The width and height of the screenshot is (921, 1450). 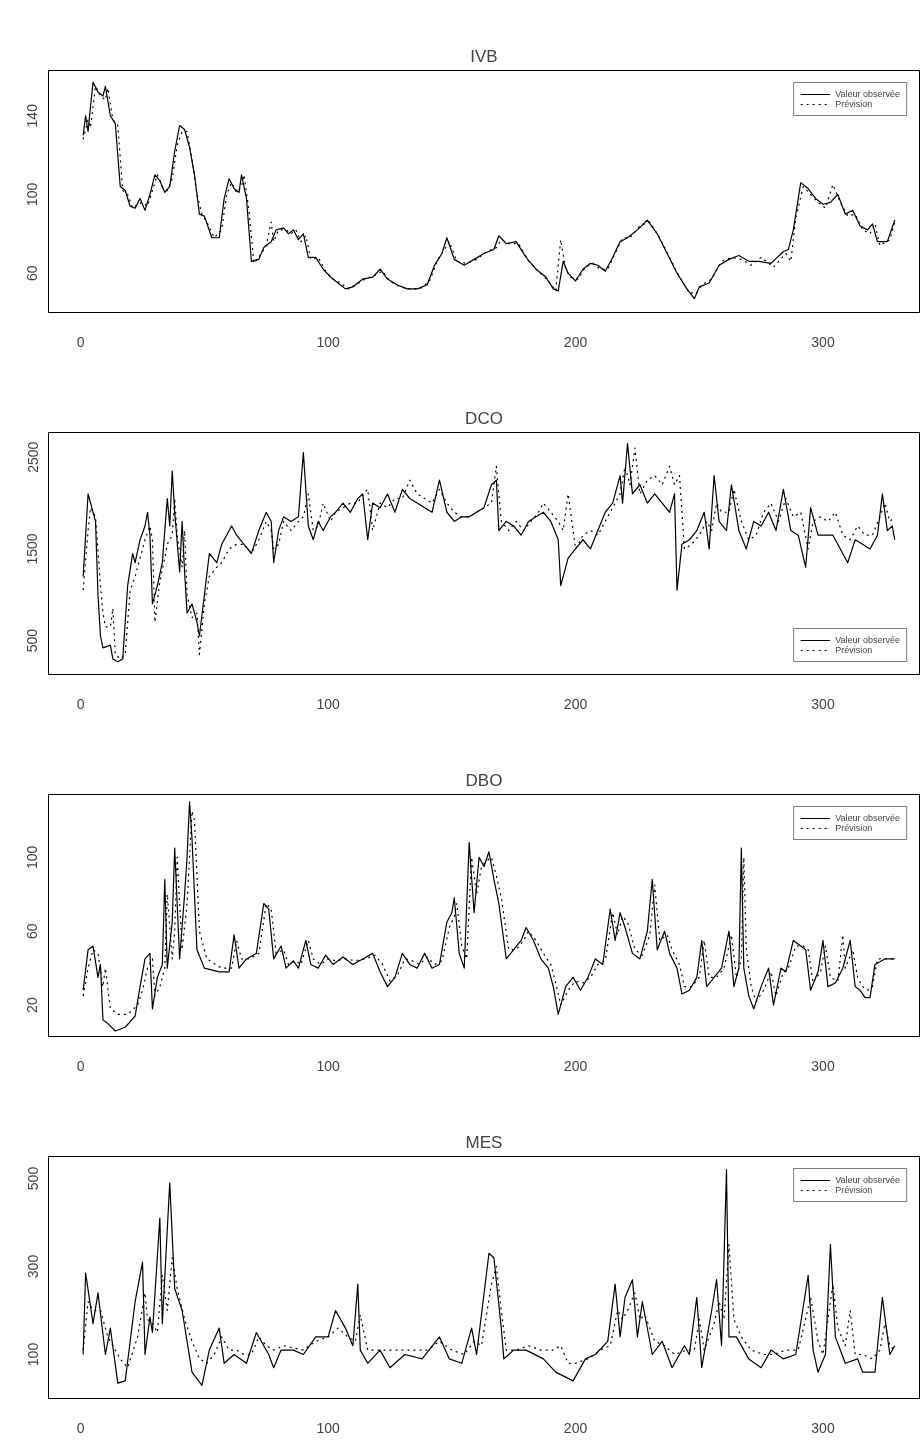 I want to click on chart-title: IVB, so click(x=484, y=56).